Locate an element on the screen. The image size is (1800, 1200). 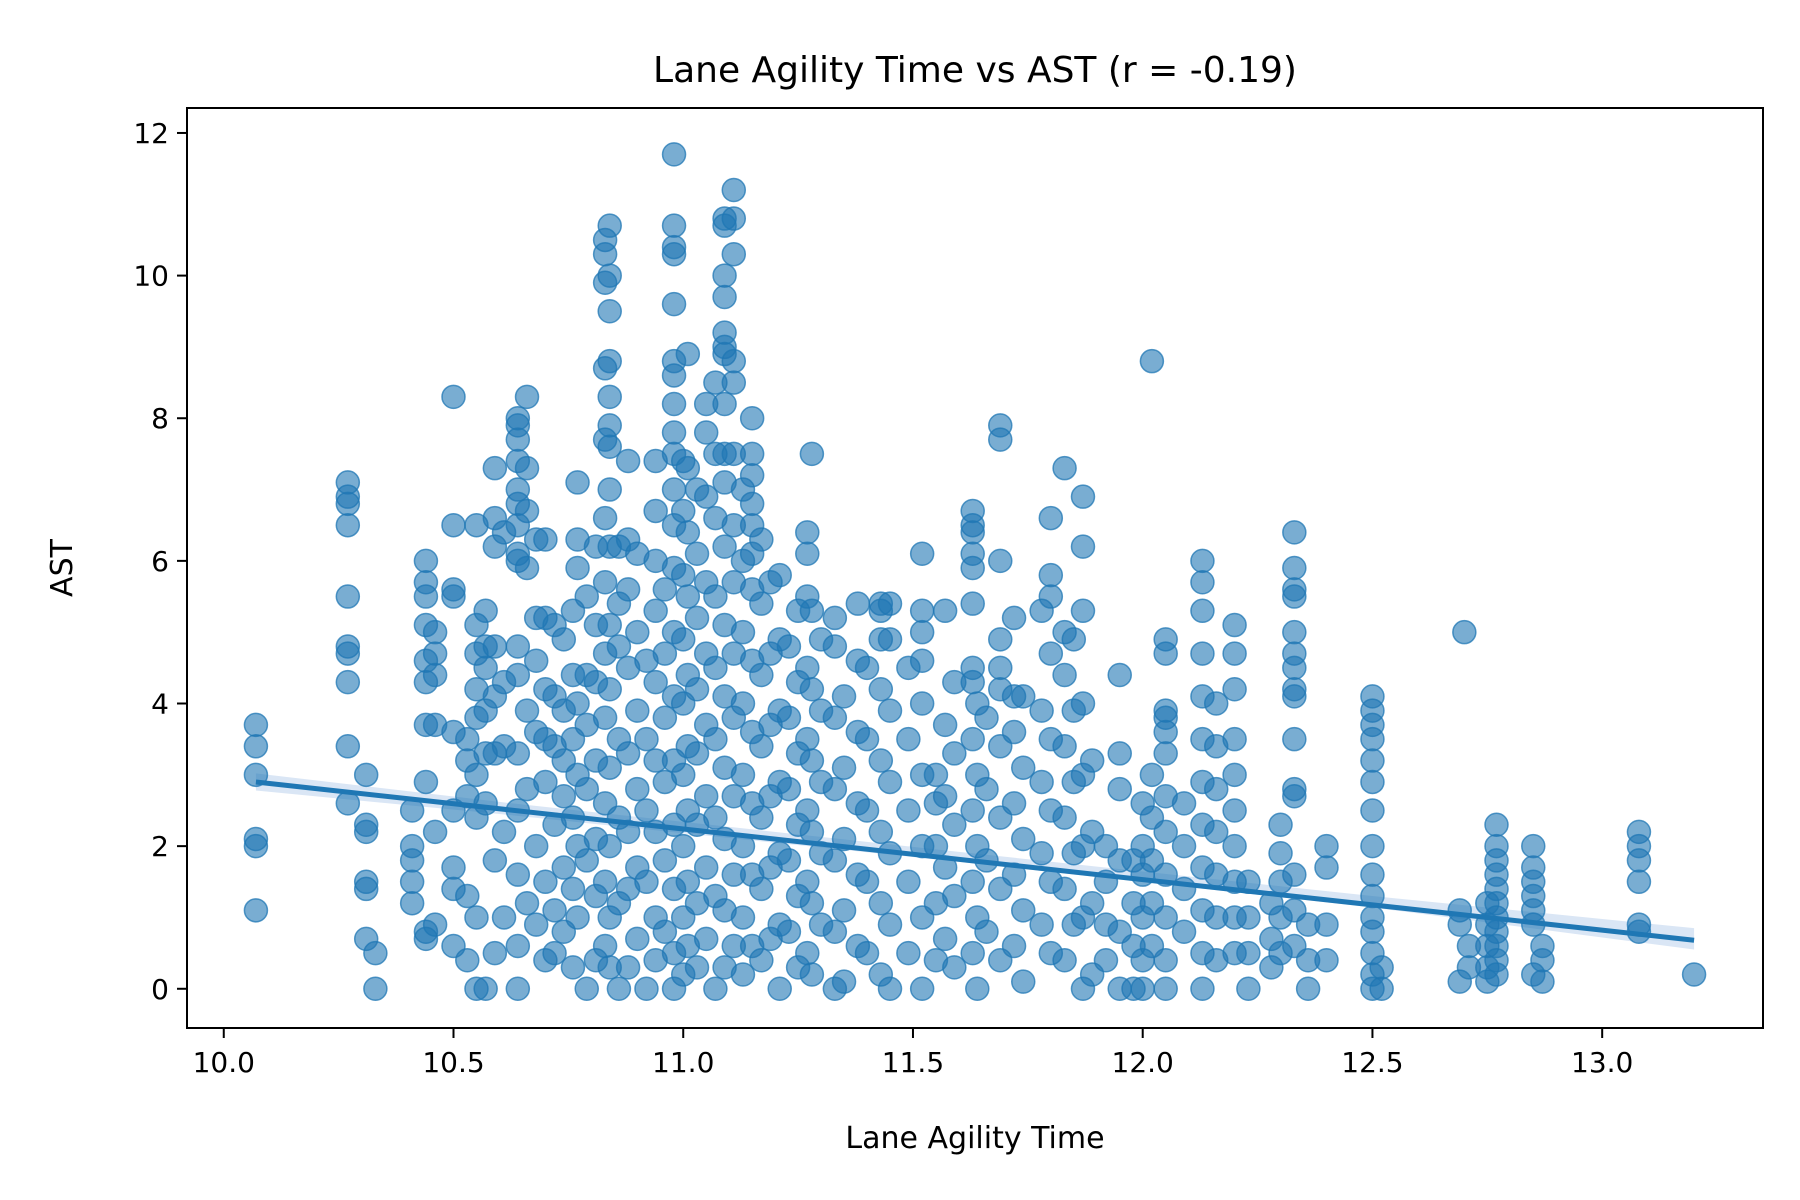
y-tick-label: 8 is located at coordinates (160, 418).